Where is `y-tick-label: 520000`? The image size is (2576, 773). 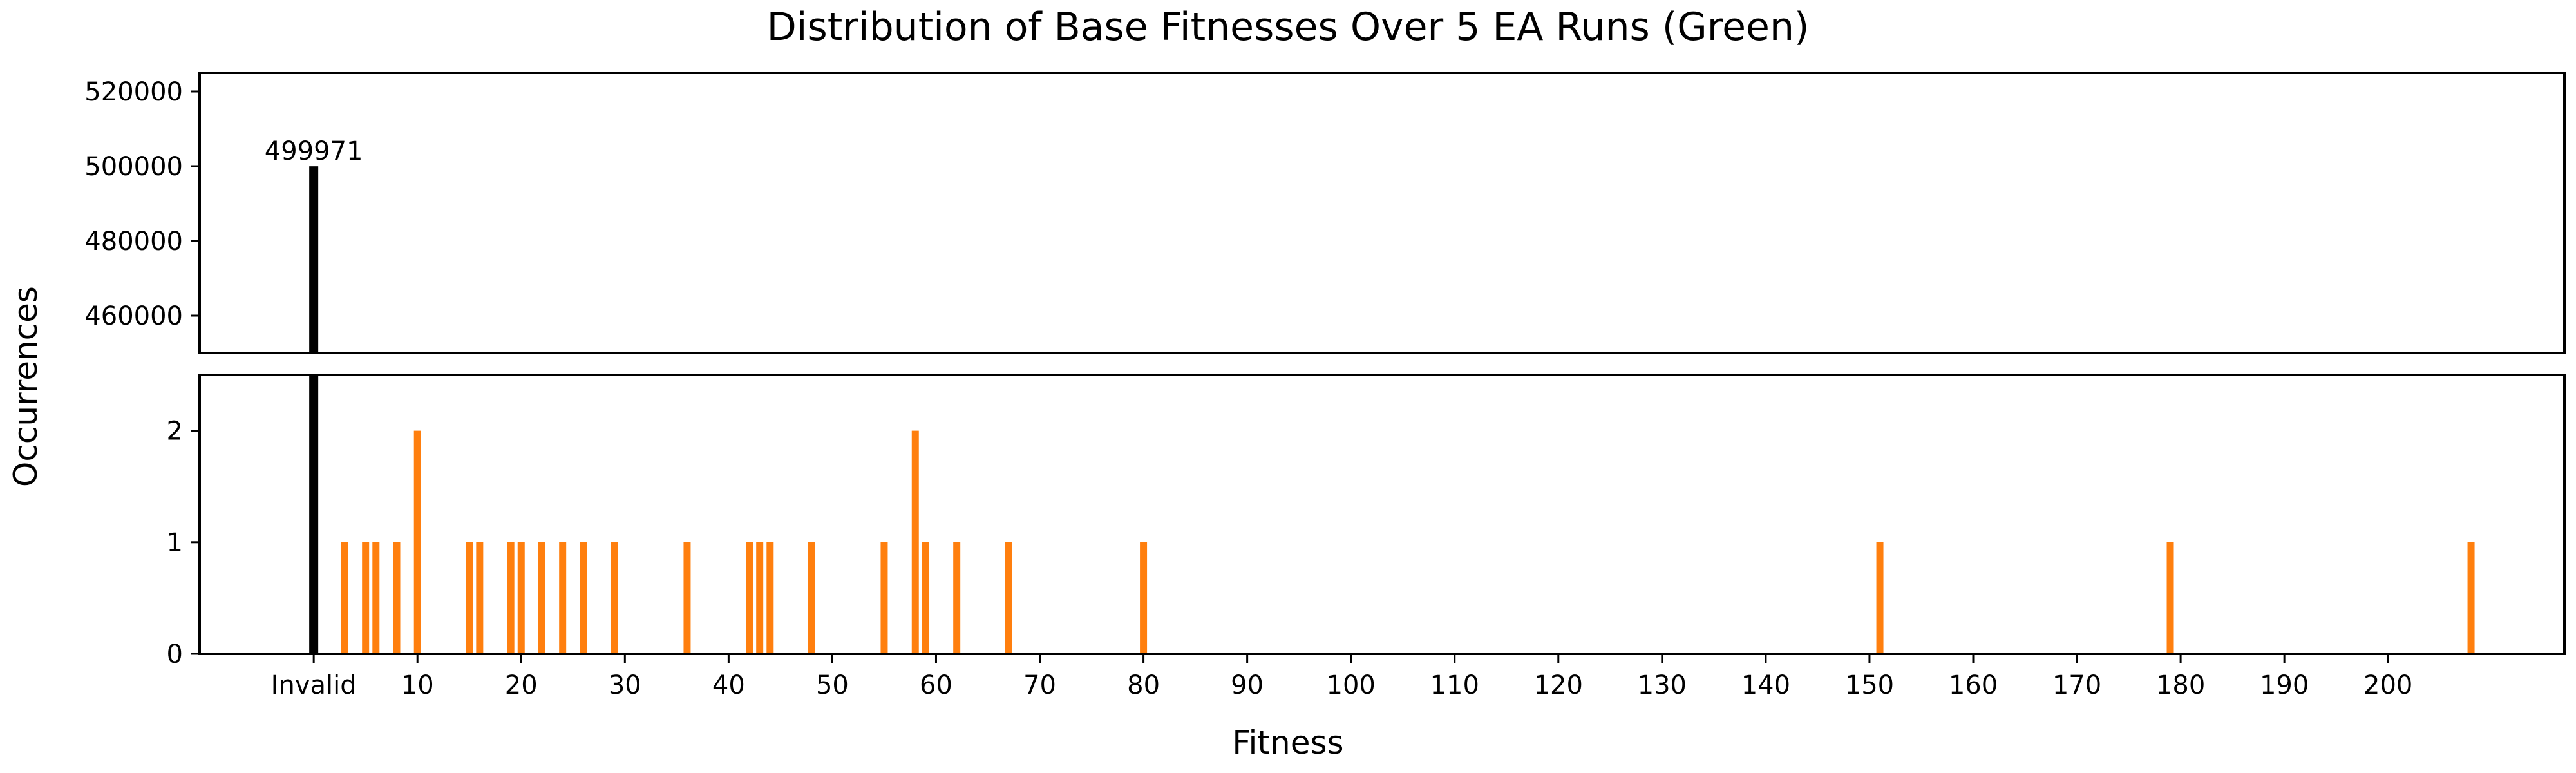 y-tick-label: 520000 is located at coordinates (133, 92).